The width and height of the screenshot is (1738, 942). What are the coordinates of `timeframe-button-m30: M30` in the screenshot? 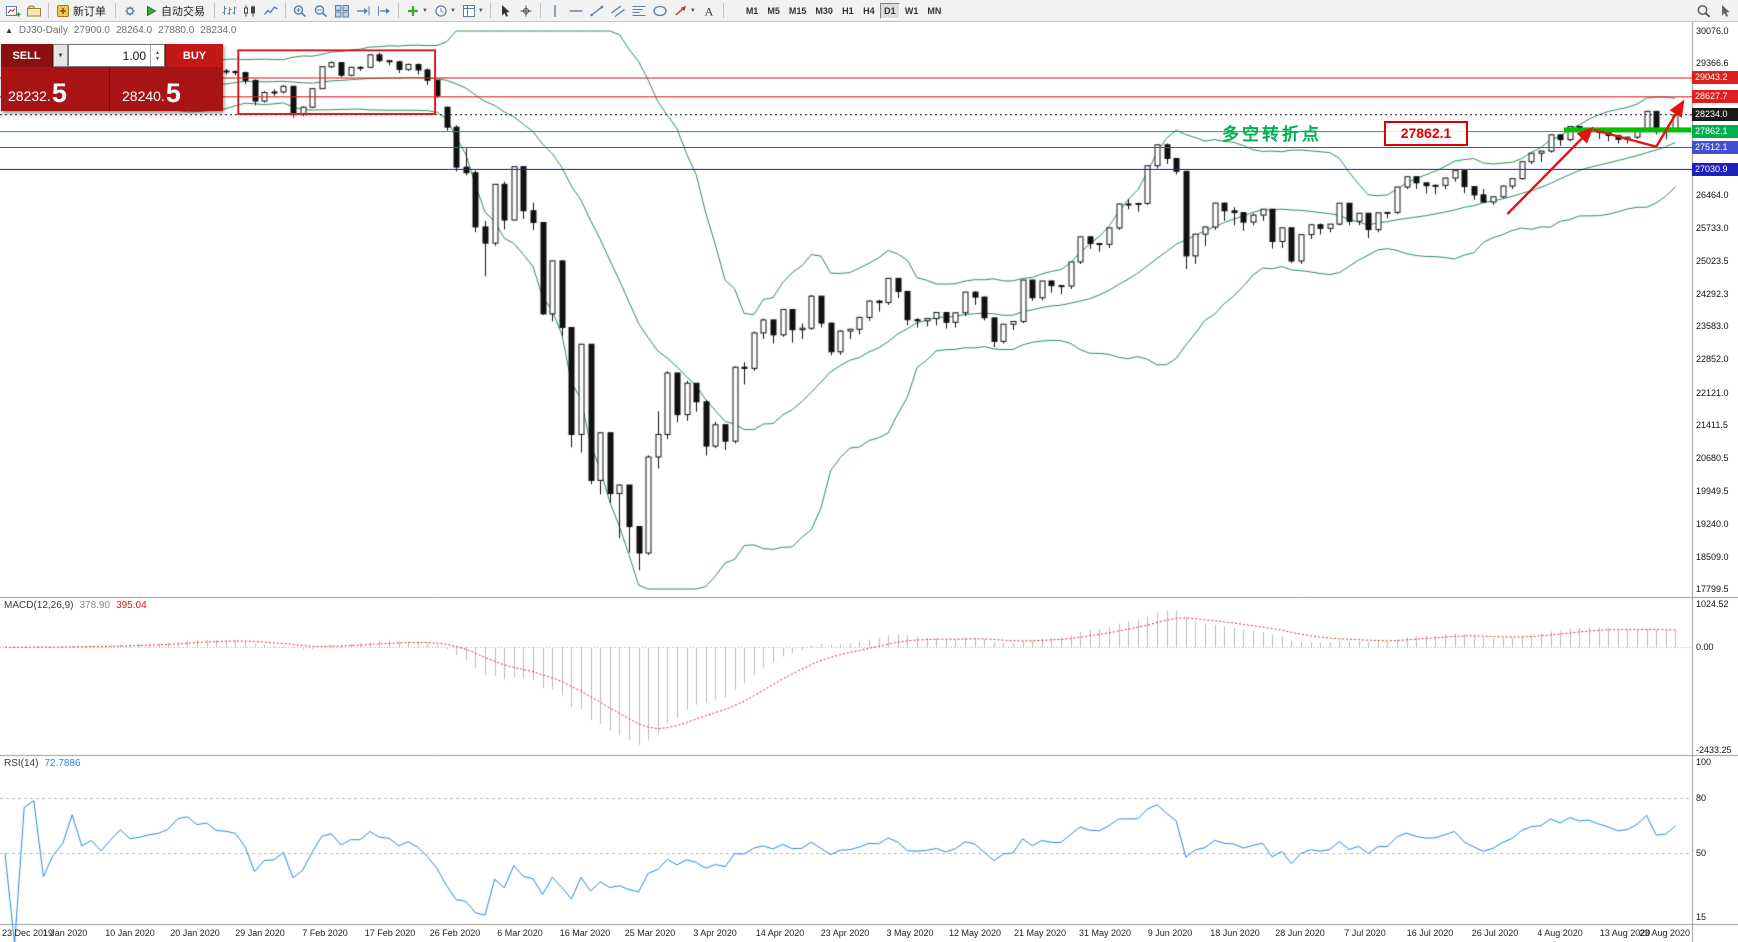 It's located at (824, 11).